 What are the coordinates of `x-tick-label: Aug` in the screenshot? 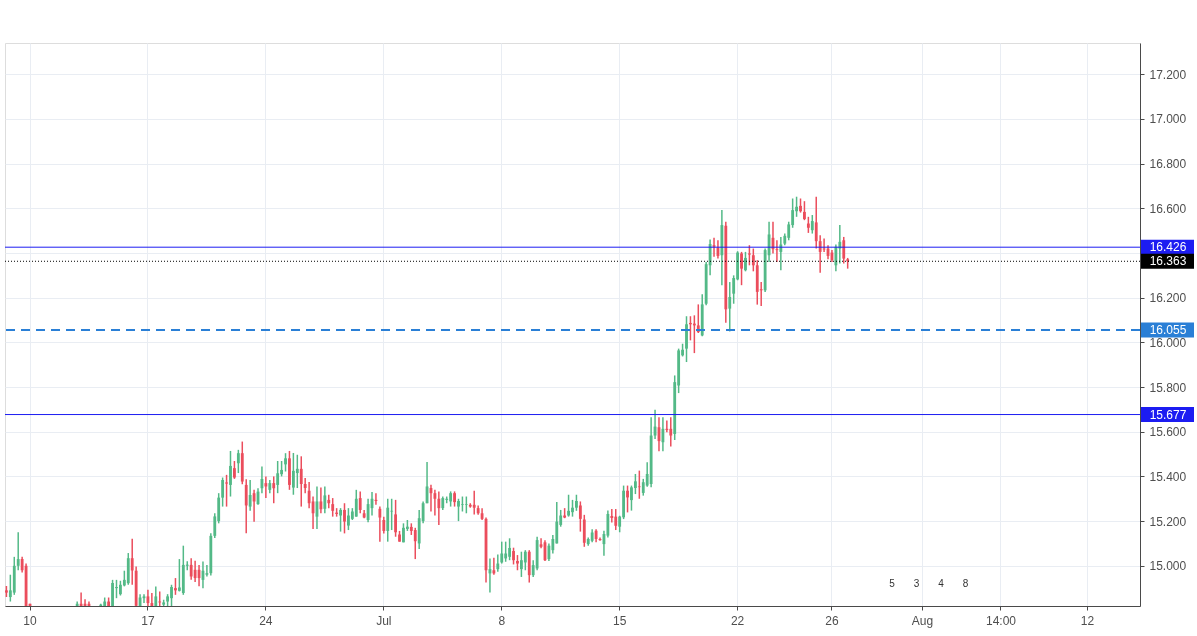 It's located at (922, 620).